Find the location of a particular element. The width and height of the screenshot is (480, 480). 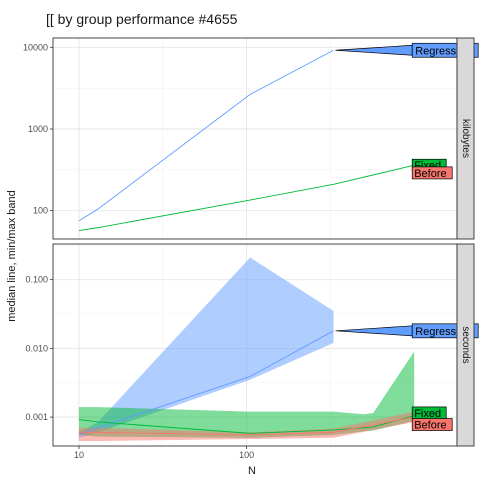

facet-strip-label: seconds is located at coordinates (465, 344).